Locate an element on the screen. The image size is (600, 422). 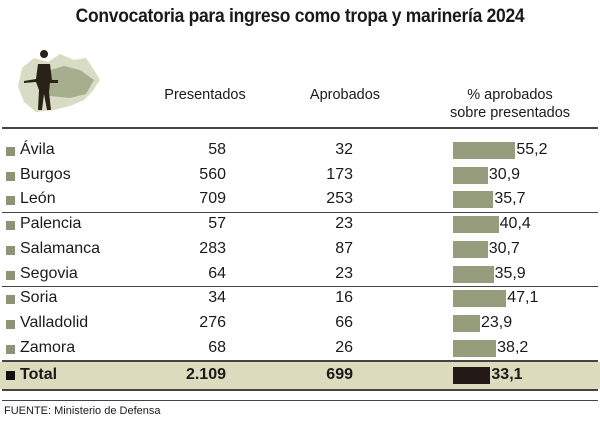
table-row: Segovia 64 23 35,9 is located at coordinates (300, 275).